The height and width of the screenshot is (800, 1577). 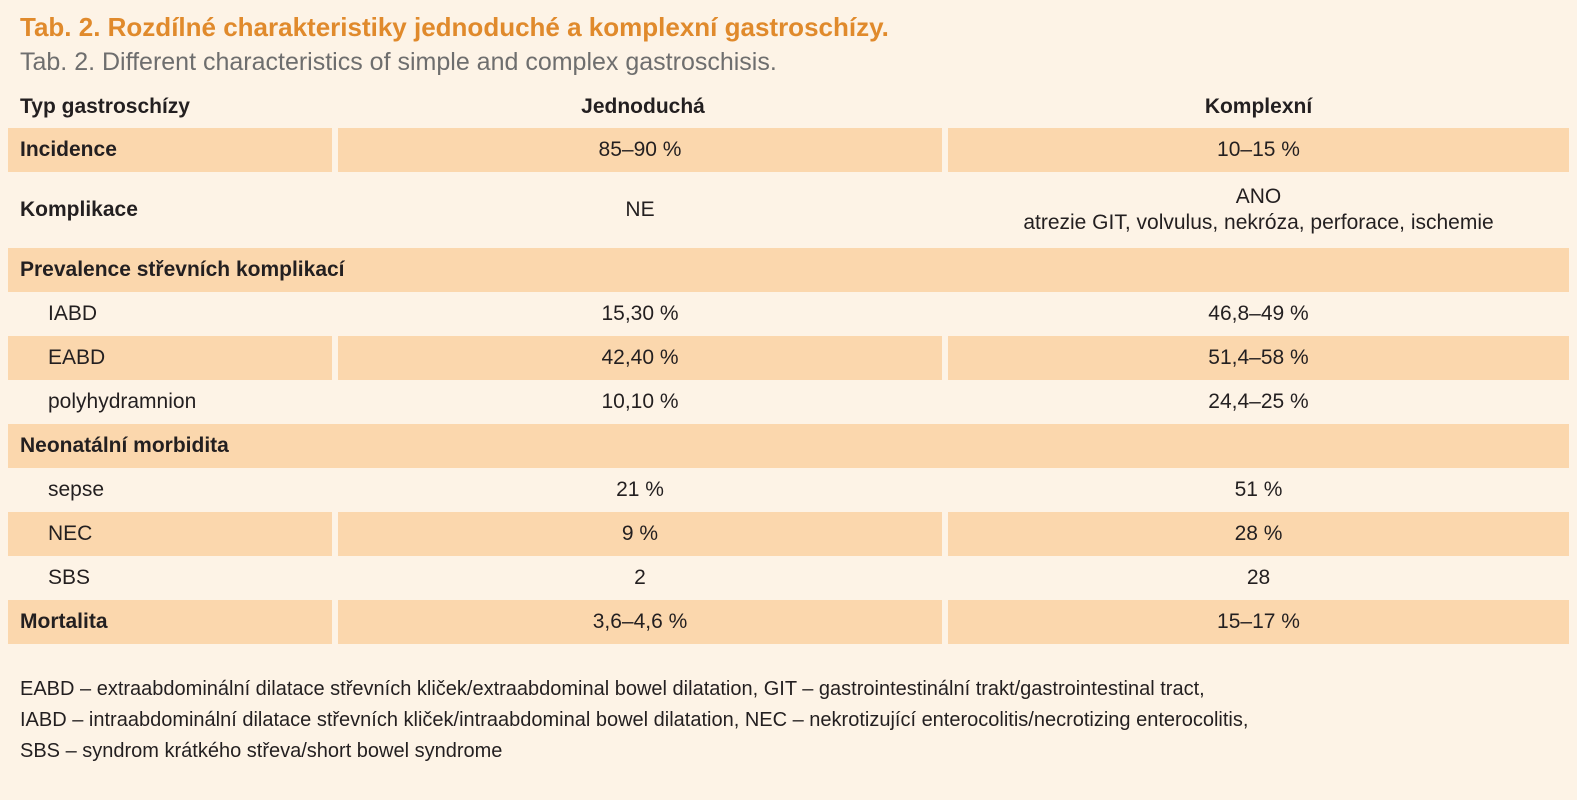 What do you see at coordinates (76, 489) in the screenshot?
I see `row-label: sepse` at bounding box center [76, 489].